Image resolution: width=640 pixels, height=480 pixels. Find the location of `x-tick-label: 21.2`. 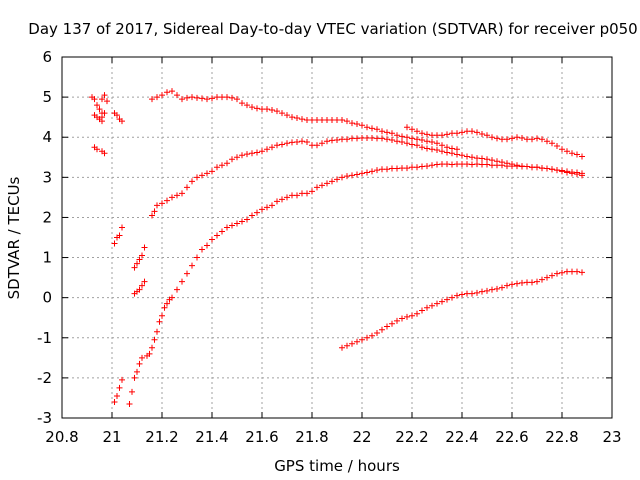

x-tick-label: 21.2 is located at coordinates (161, 437).